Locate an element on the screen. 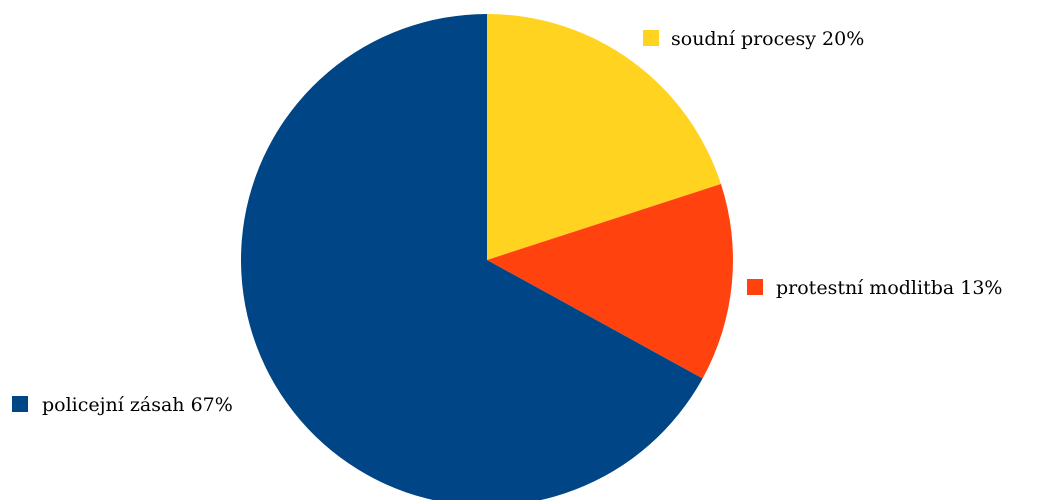  slice-label-soudni-procesy: soudní procesy 20% is located at coordinates (753, 39).